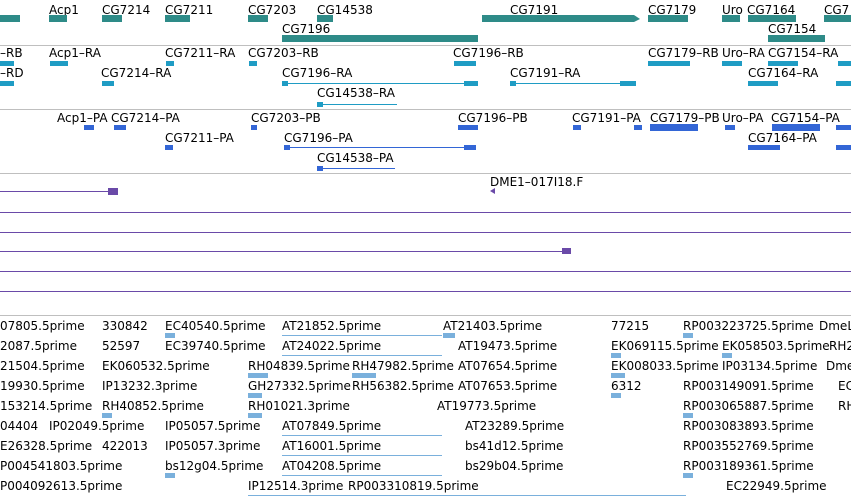 The image size is (851, 501). Describe the element at coordinates (82, 118) in the screenshot. I see `protein-label-acp1-pa: Acp1–PA` at that location.